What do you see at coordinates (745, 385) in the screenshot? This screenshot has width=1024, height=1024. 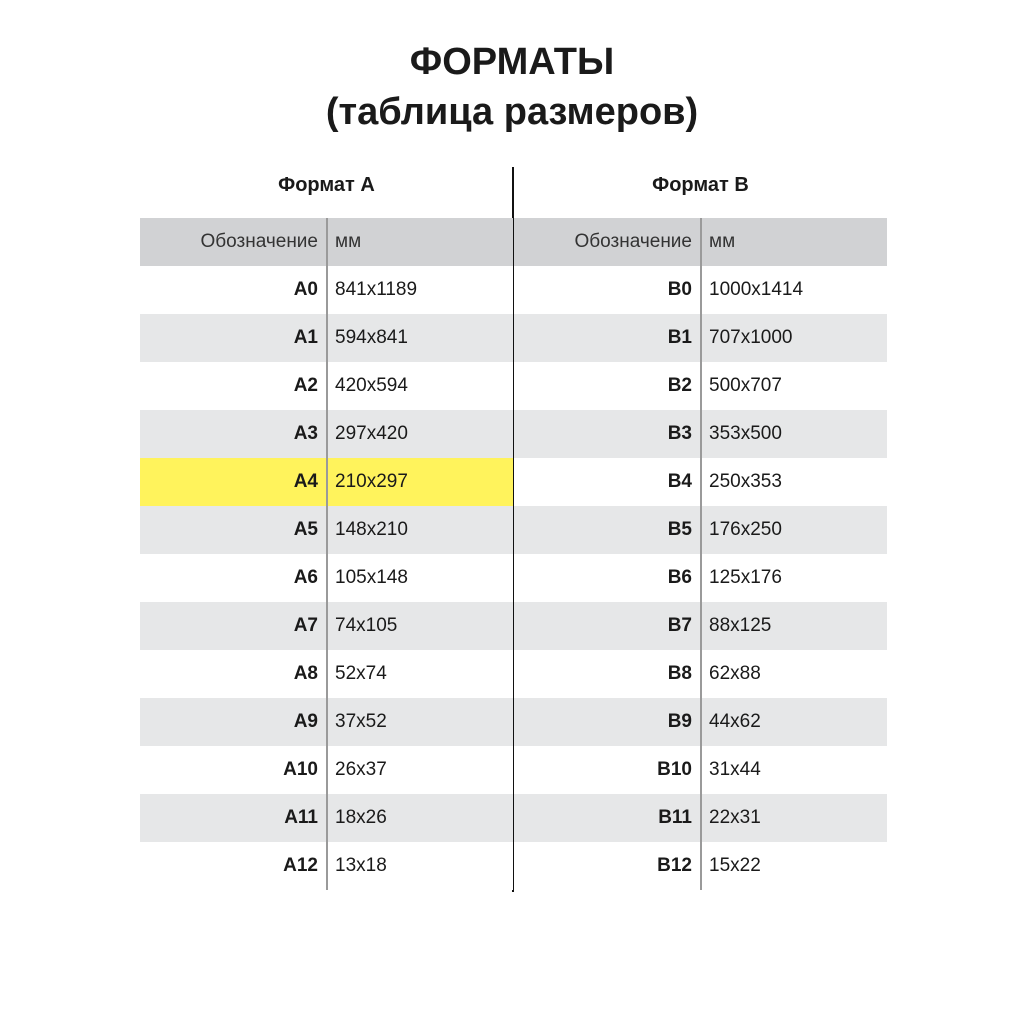 I see `format-size: 500x707` at bounding box center [745, 385].